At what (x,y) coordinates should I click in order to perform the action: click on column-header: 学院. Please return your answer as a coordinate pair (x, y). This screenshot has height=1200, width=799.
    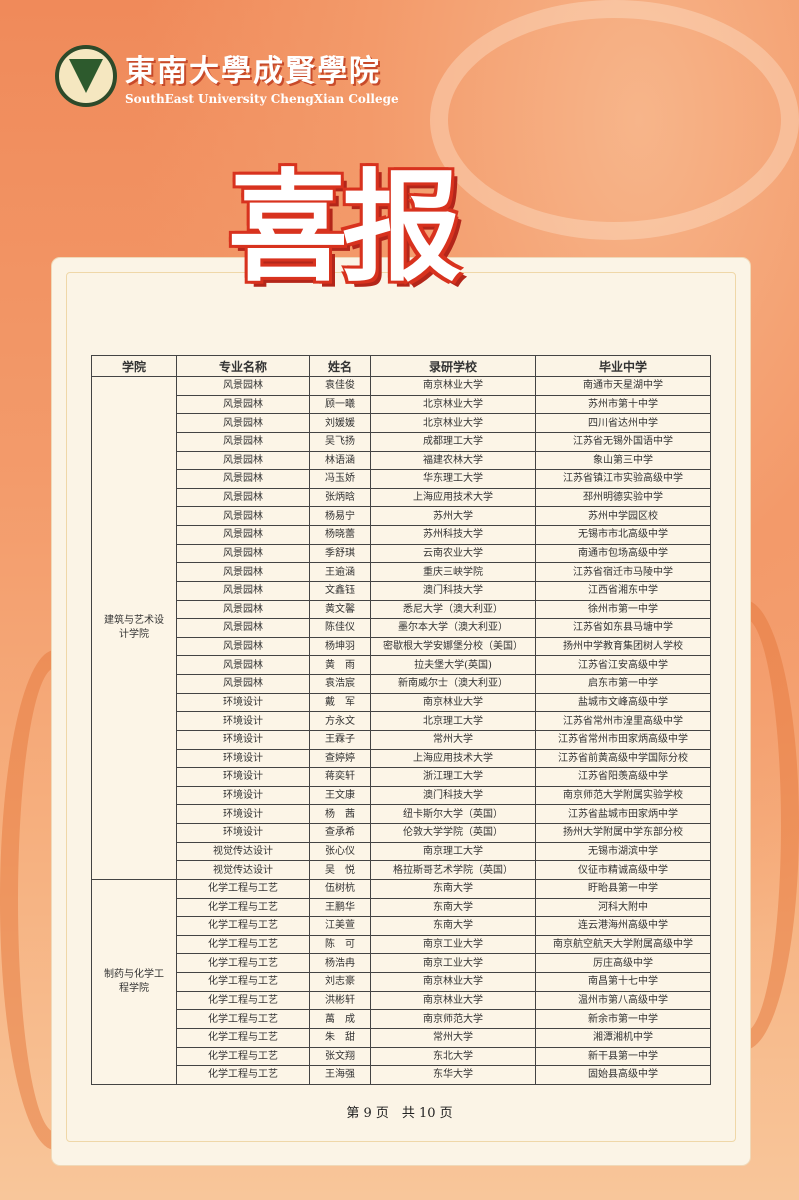
    Looking at the image, I should click on (134, 366).